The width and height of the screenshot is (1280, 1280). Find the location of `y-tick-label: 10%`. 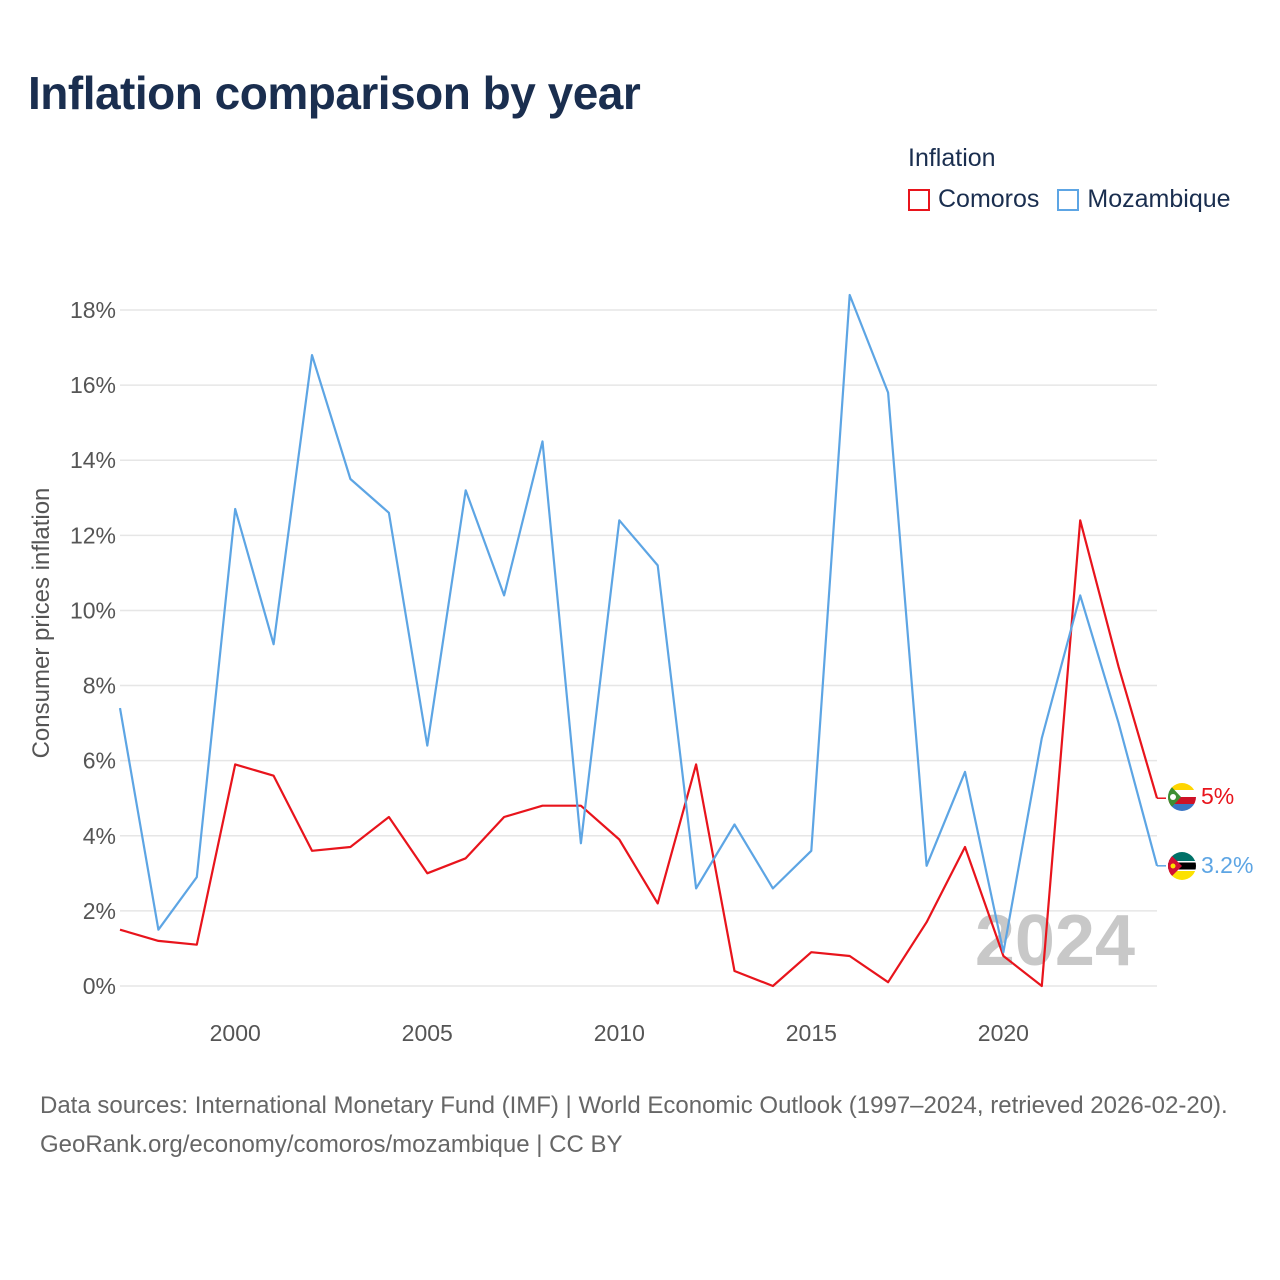

y-tick-label: 10% is located at coordinates (93, 610).